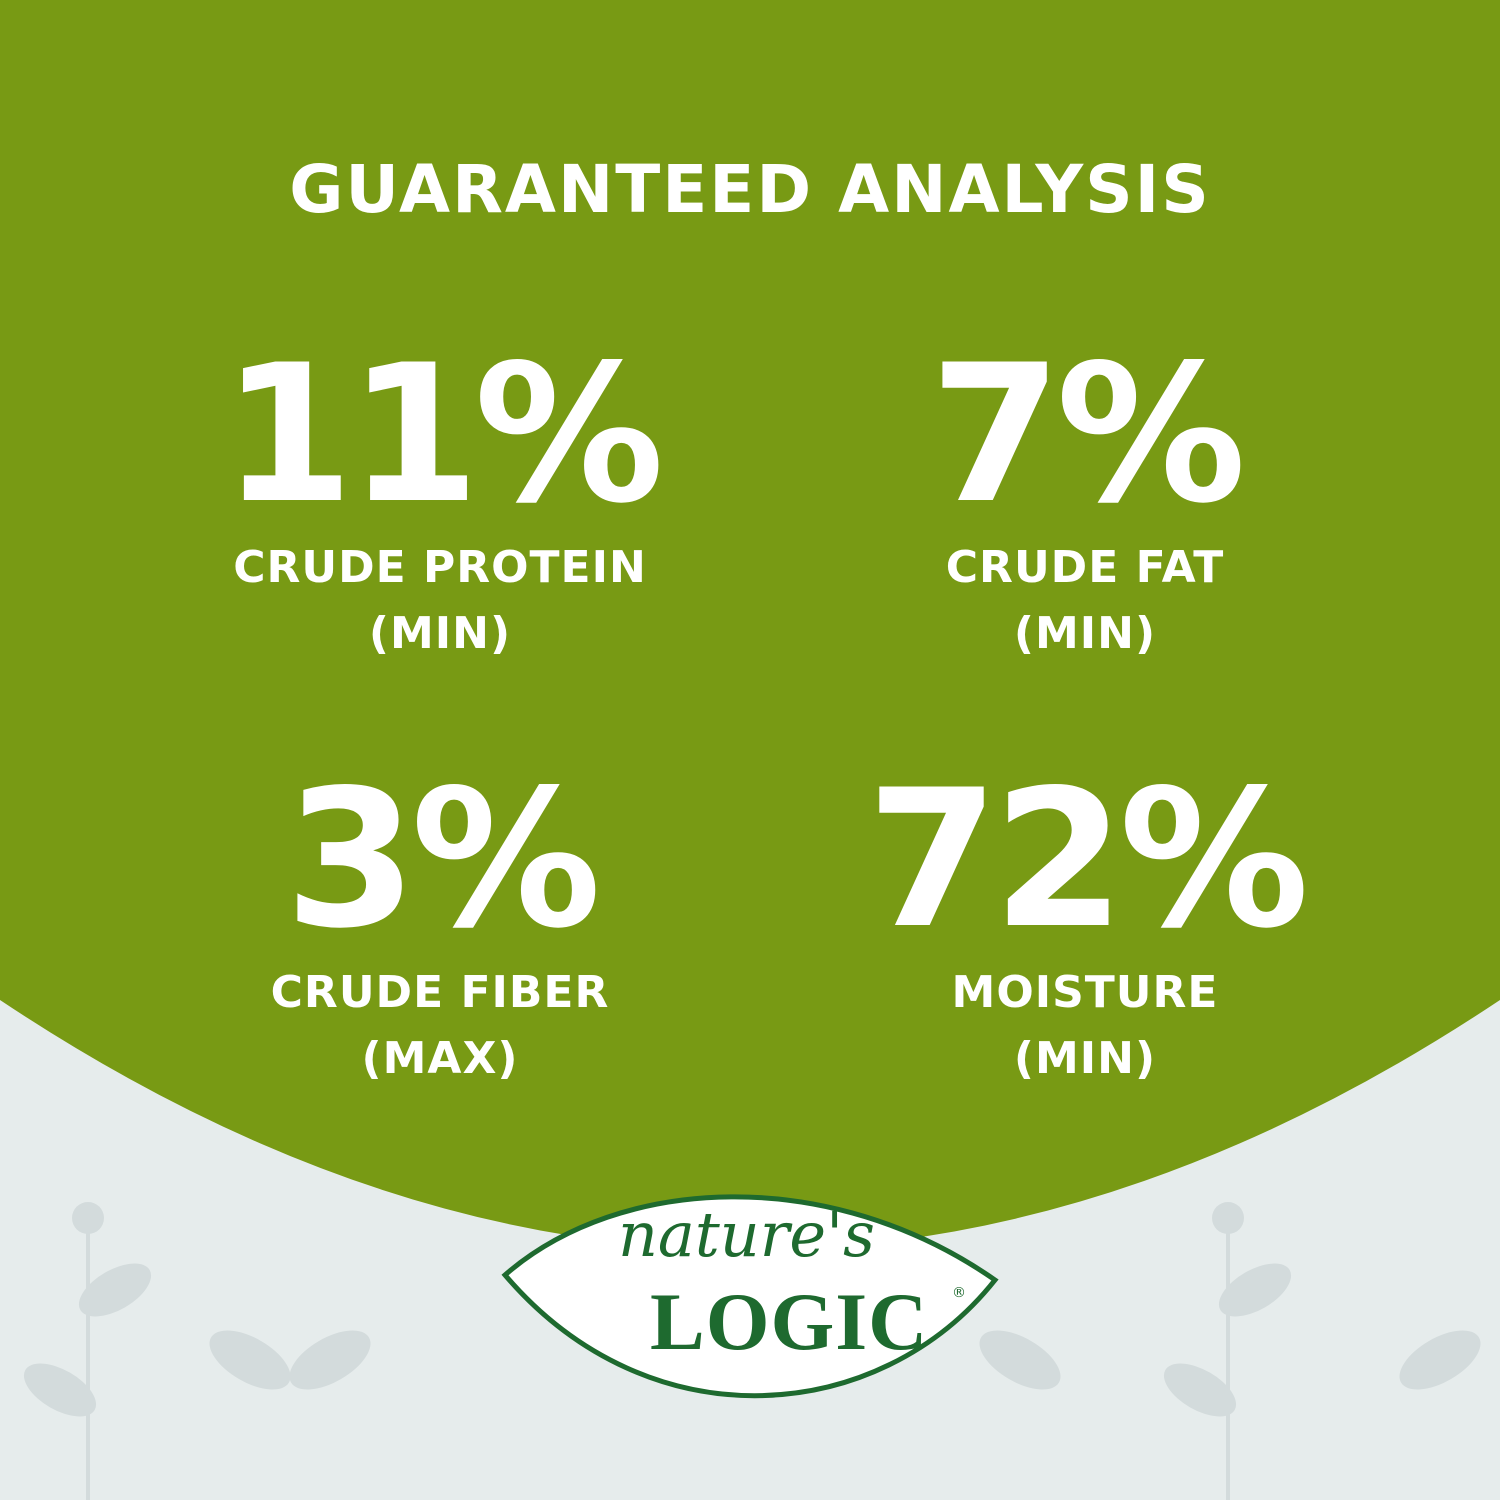  I want to click on stat-value: 7%, so click(1088, 434).